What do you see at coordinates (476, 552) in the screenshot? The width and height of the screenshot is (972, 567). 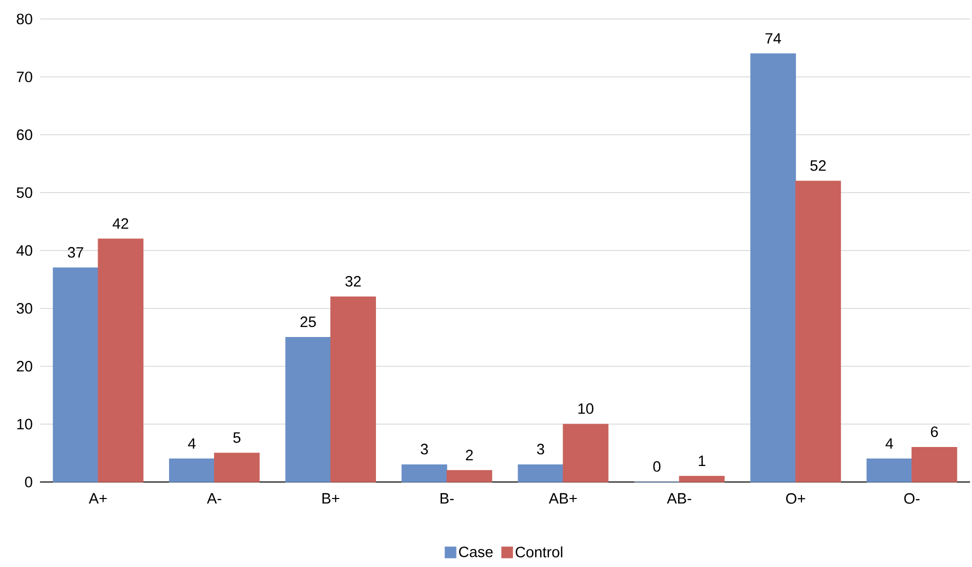 I see `legend-label: Case` at bounding box center [476, 552].